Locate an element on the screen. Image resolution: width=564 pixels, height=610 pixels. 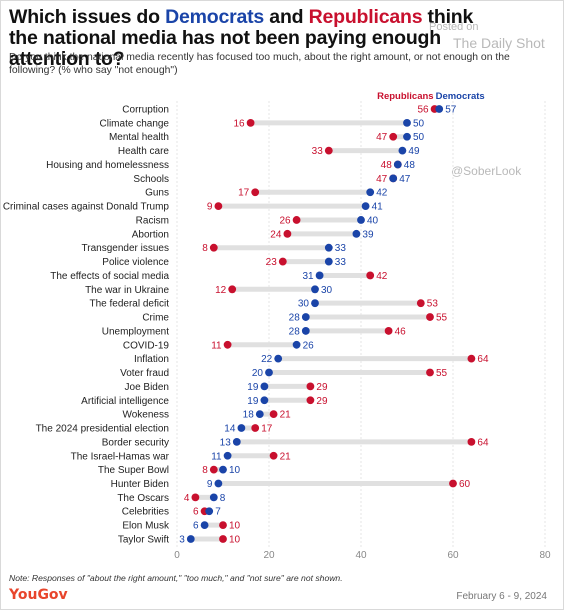
republican-value-label: 53 is located at coordinates (433, 304).